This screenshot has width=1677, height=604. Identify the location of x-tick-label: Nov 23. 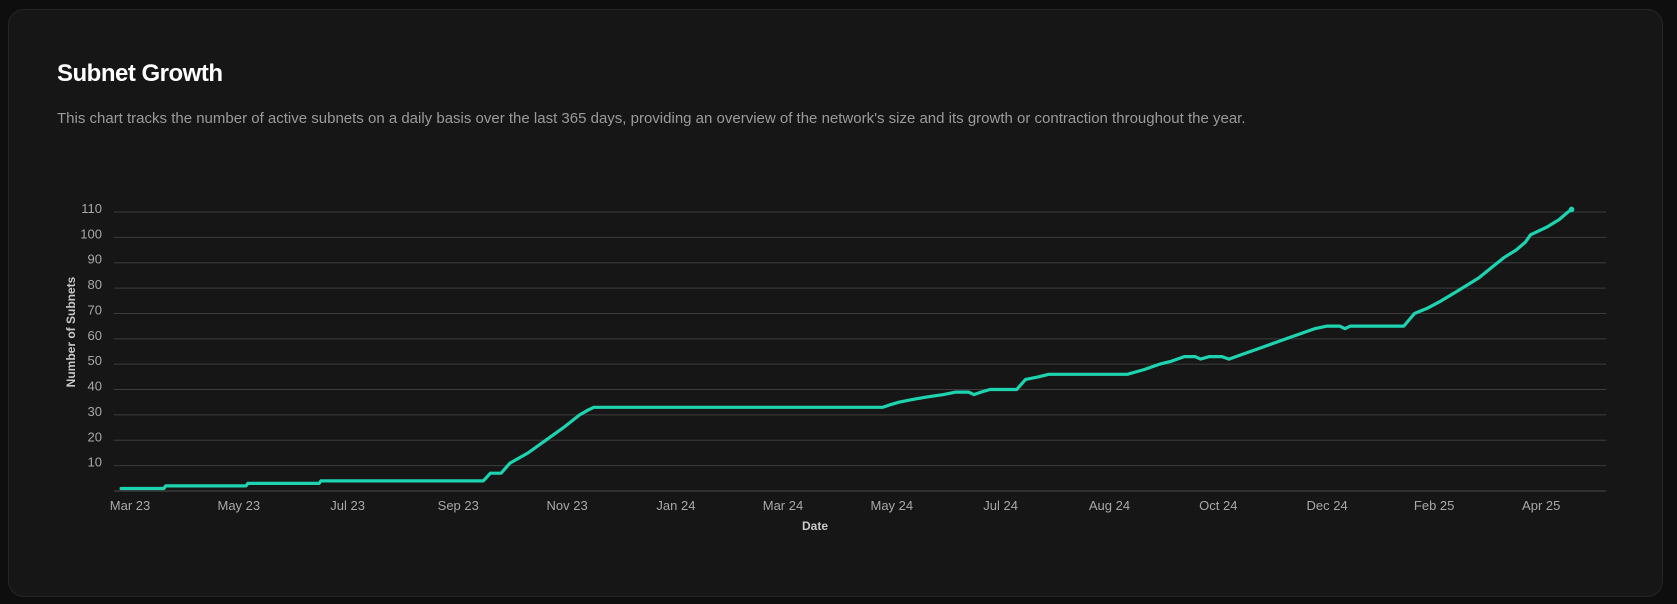
(567, 505).